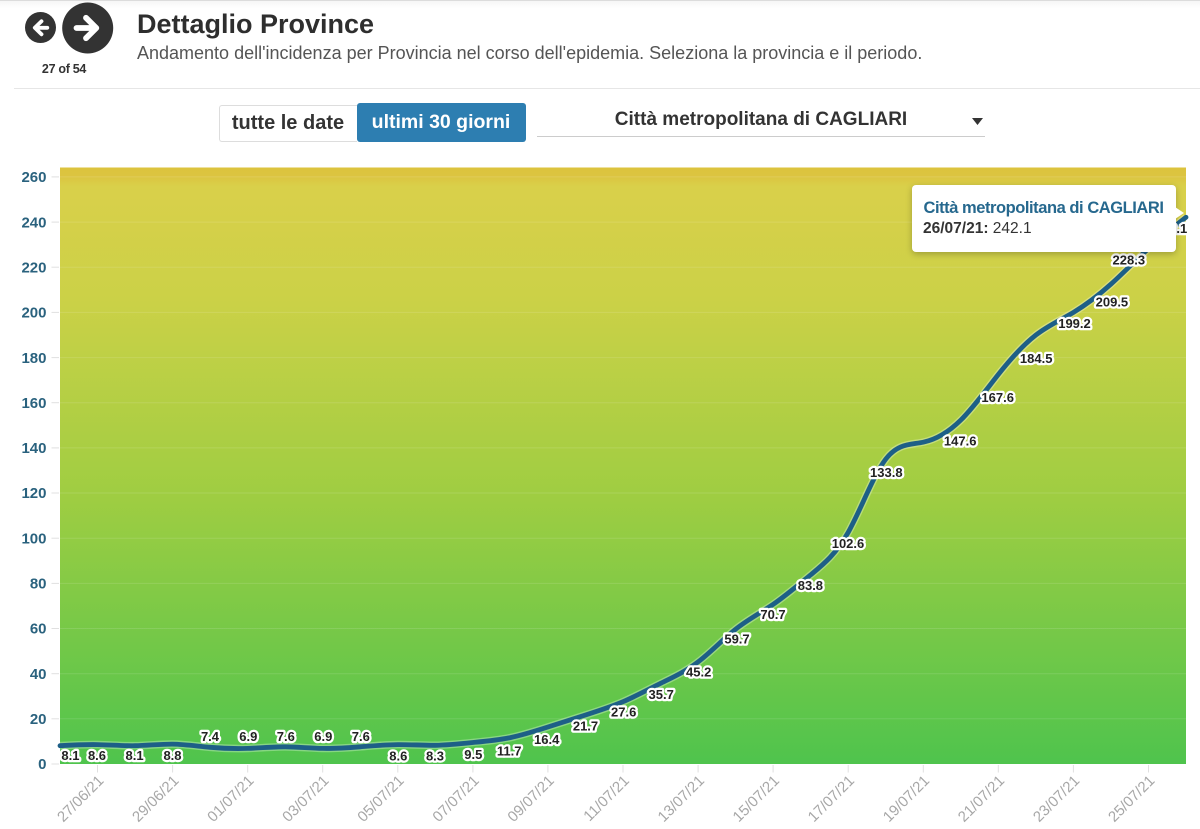 This screenshot has height=829, width=1200. I want to click on svg-text: 29/06/21, so click(155, 798).